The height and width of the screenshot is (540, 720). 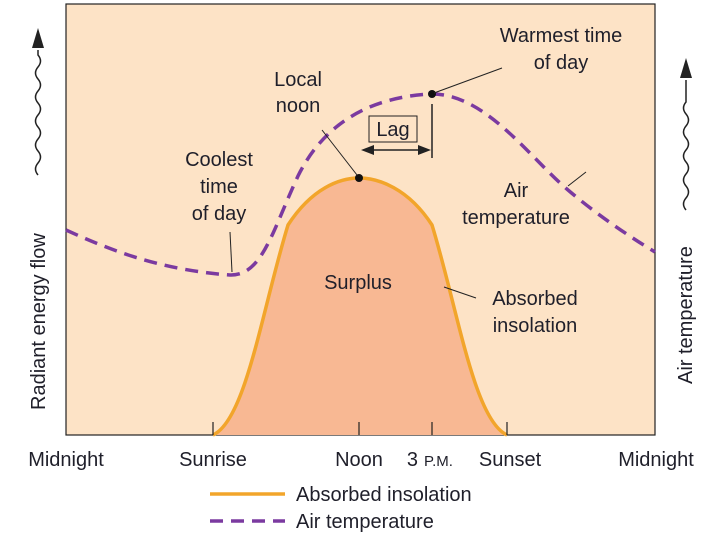 What do you see at coordinates (424, 150) in the screenshot?
I see `lag-arrowhead-right` at bounding box center [424, 150].